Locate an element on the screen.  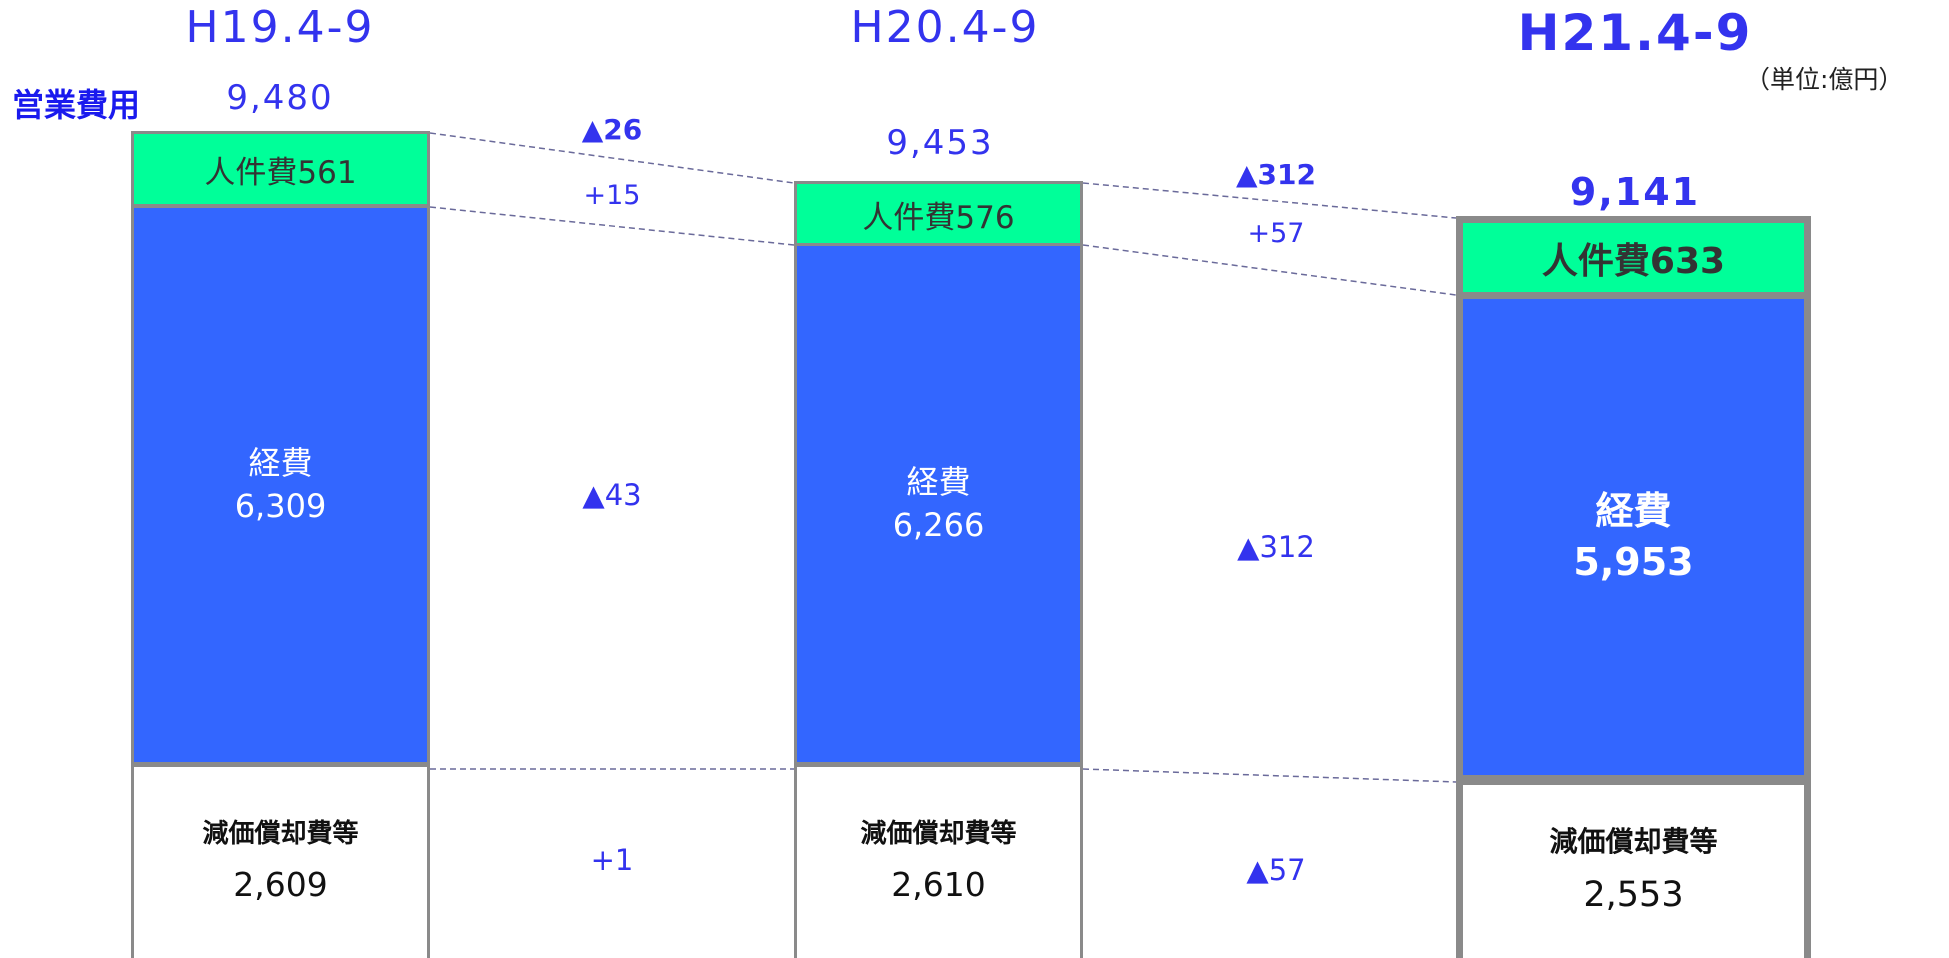
expense-name-2: 経費 is located at coordinates (938, 481).